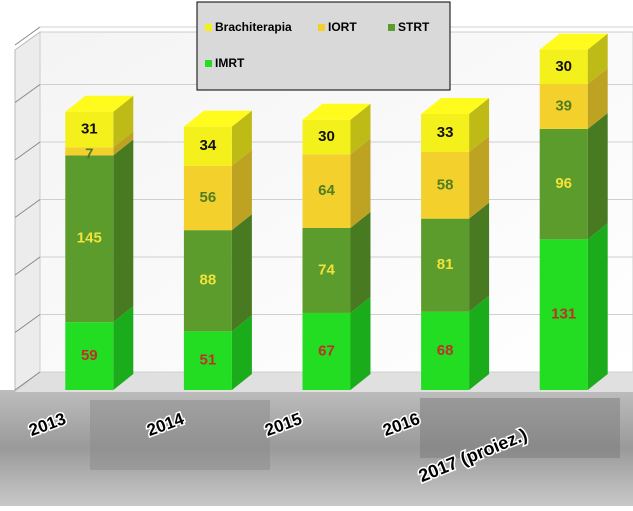  I want to click on legend-box, so click(323, 46).